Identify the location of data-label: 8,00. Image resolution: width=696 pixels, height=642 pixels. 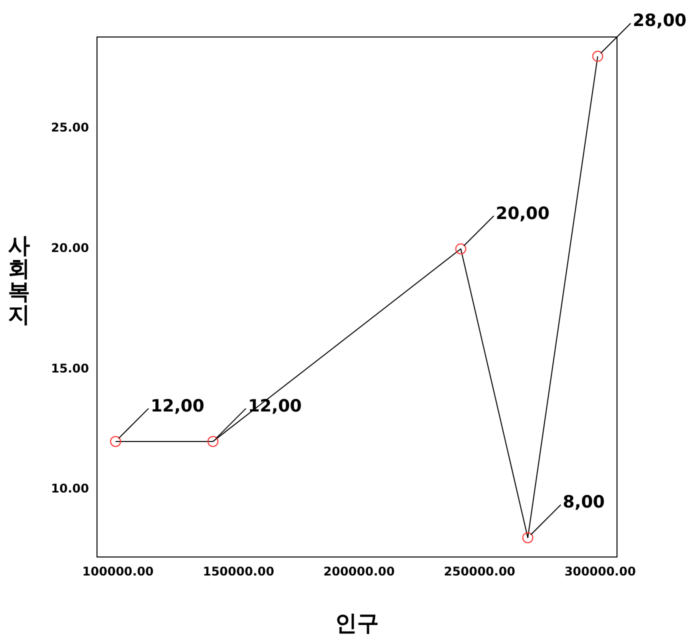
(583, 502).